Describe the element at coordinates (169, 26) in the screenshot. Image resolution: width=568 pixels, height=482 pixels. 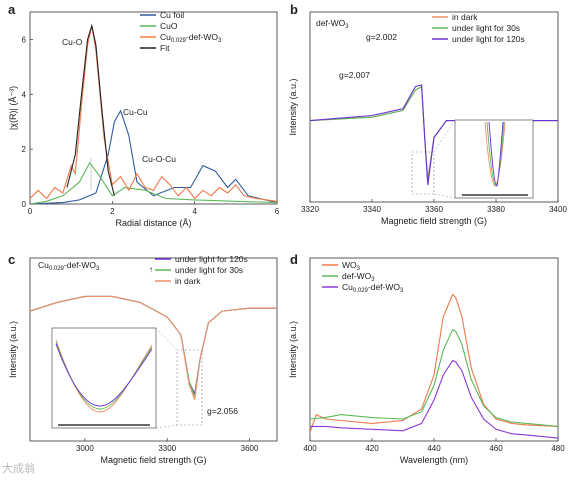
I see `legend-label: CuO` at that location.